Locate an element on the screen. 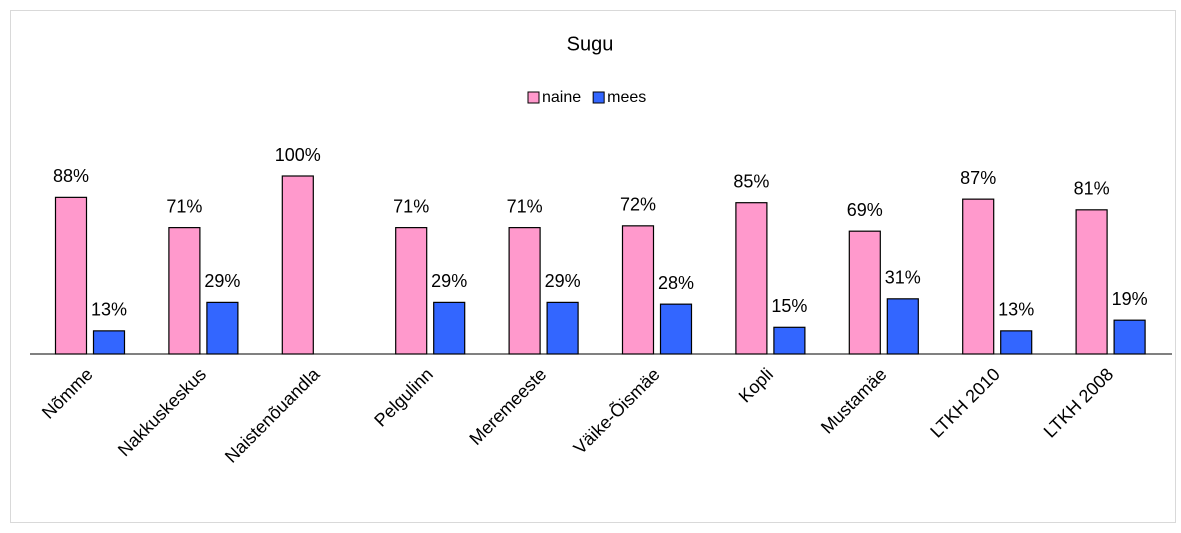  data-label: 31% is located at coordinates (903, 278).